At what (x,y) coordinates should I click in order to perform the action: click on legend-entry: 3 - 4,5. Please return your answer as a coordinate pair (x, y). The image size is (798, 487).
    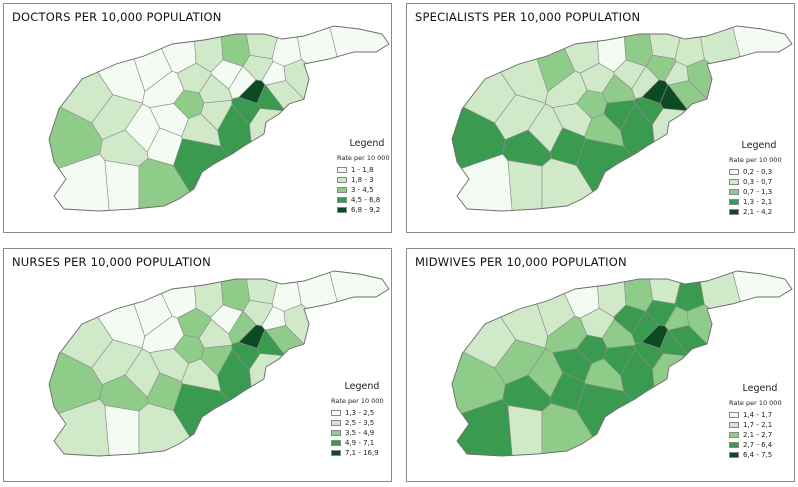
    Looking at the image, I should click on (364, 190).